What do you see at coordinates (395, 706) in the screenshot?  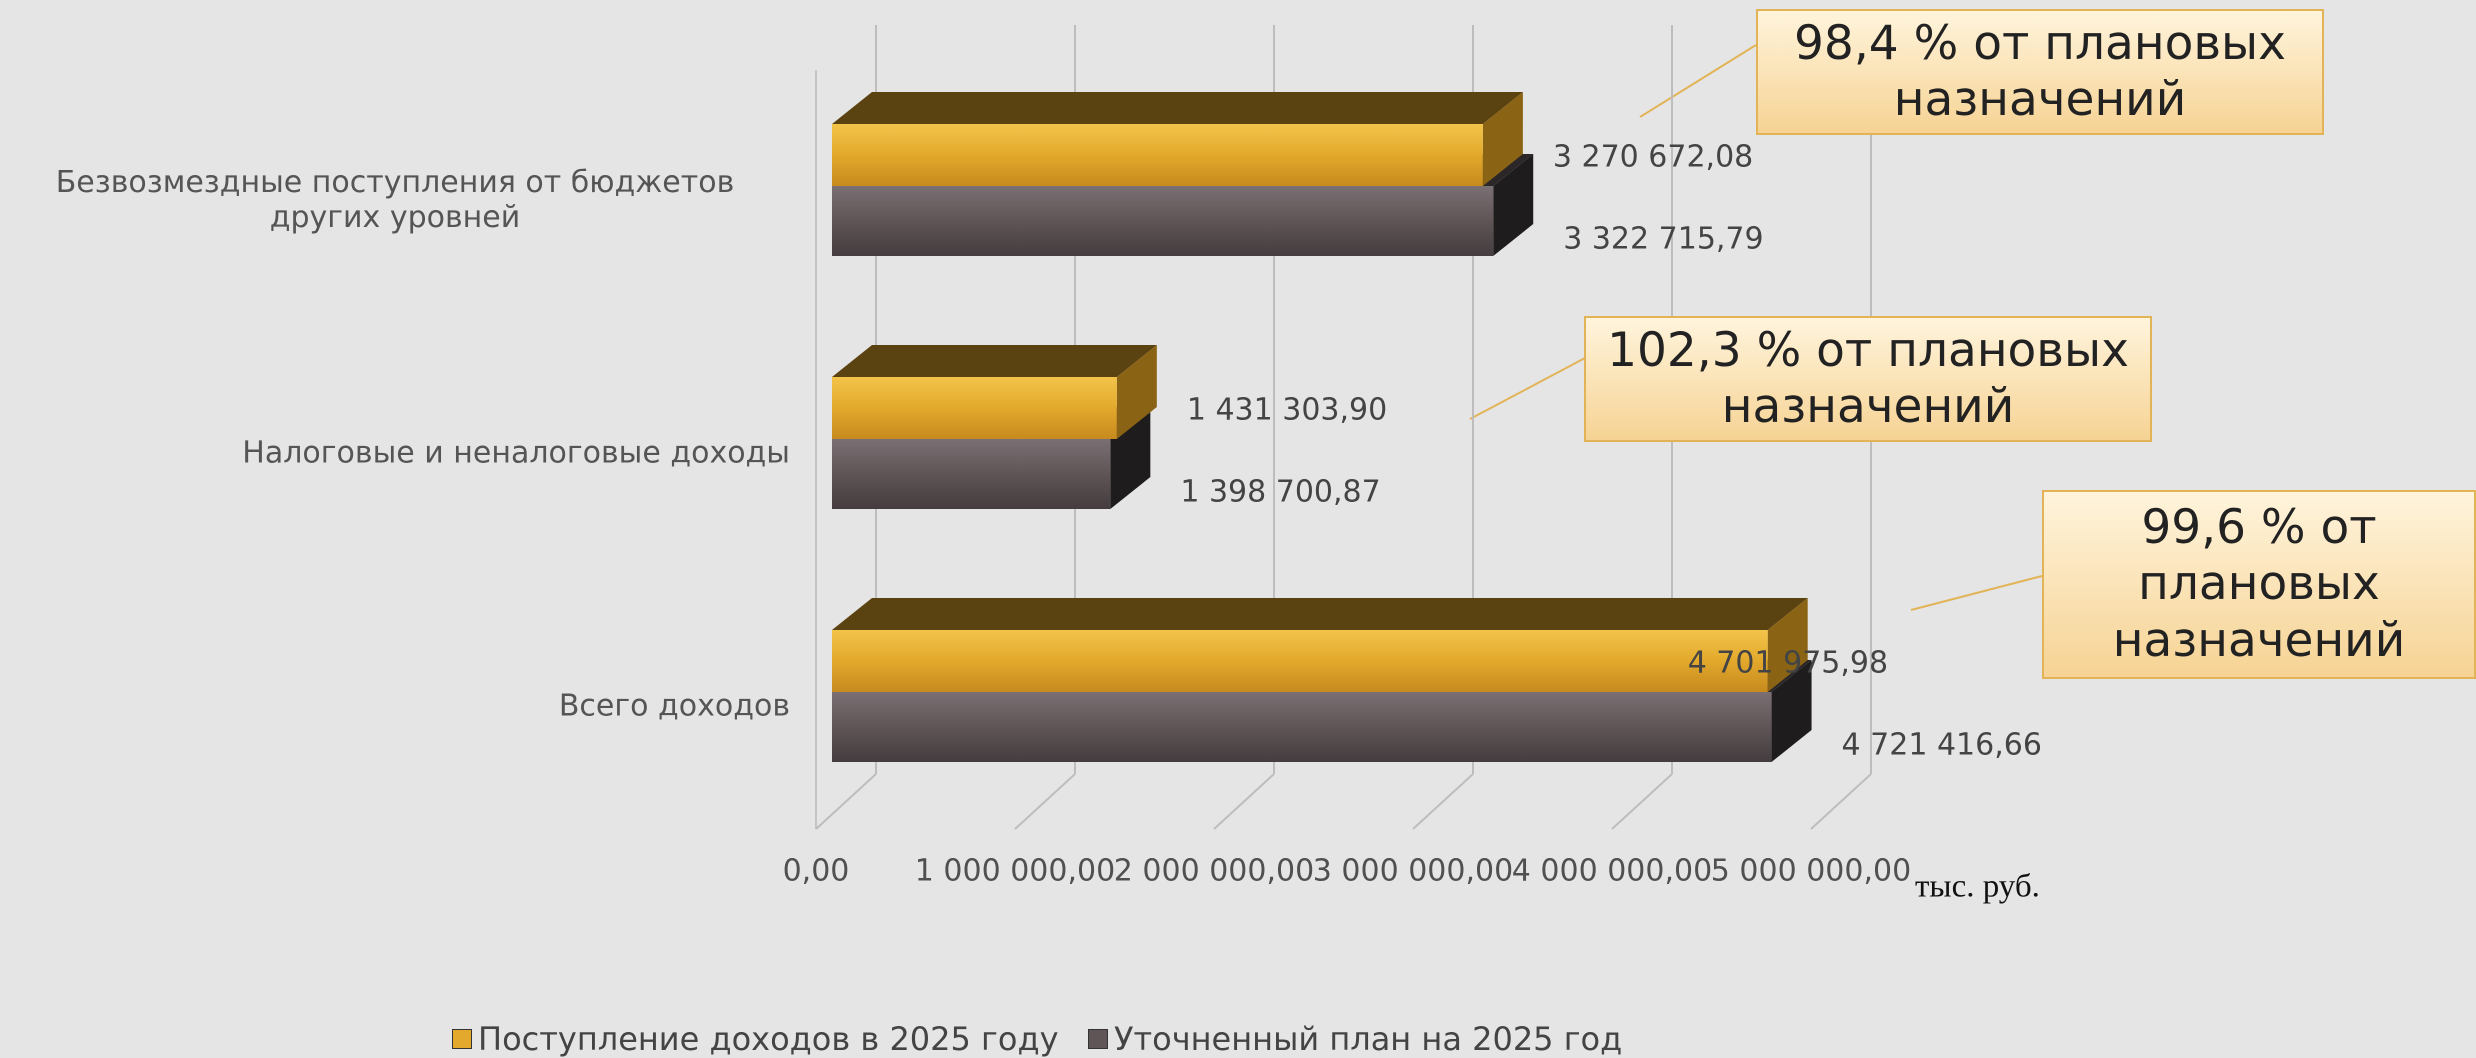 I see `y-tick-label: Всего доходов` at bounding box center [395, 706].